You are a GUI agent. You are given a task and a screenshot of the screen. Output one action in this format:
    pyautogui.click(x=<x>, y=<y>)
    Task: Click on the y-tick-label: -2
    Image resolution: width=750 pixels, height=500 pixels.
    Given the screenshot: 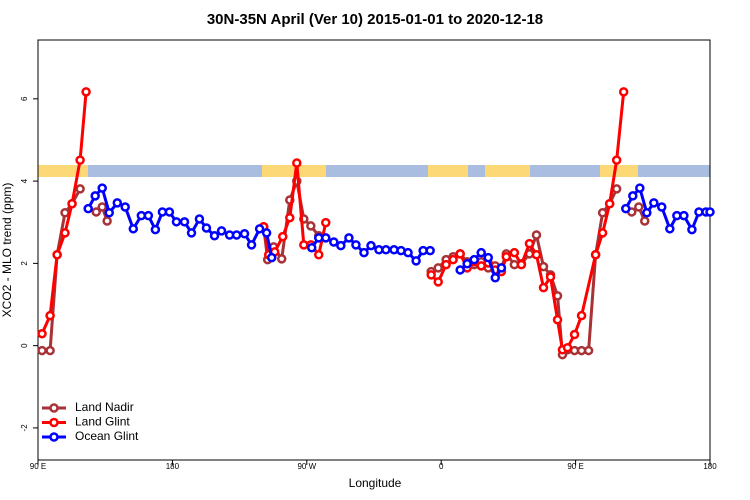 What is the action you would take?
    pyautogui.click(x=24, y=428)
    